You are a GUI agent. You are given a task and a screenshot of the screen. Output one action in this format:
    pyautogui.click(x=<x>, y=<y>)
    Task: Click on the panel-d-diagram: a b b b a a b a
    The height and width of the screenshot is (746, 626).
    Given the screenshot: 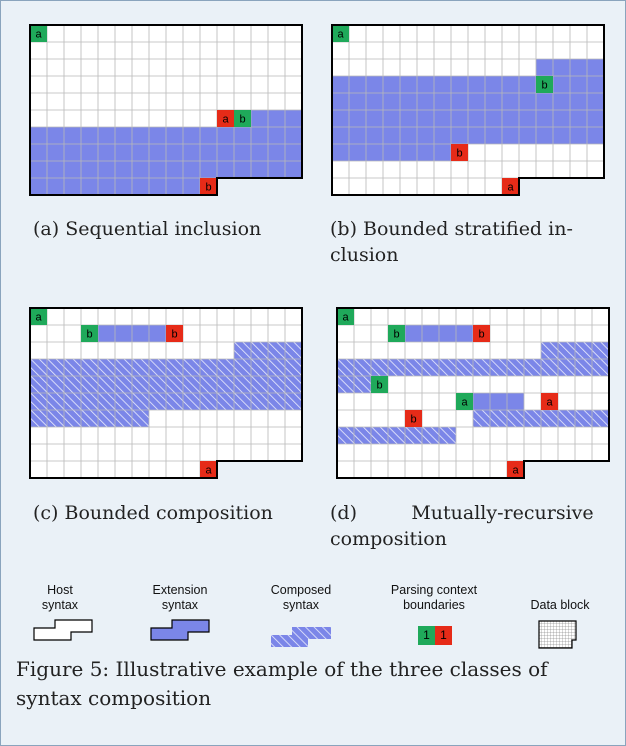 What is the action you would take?
    pyautogui.click(x=473, y=393)
    